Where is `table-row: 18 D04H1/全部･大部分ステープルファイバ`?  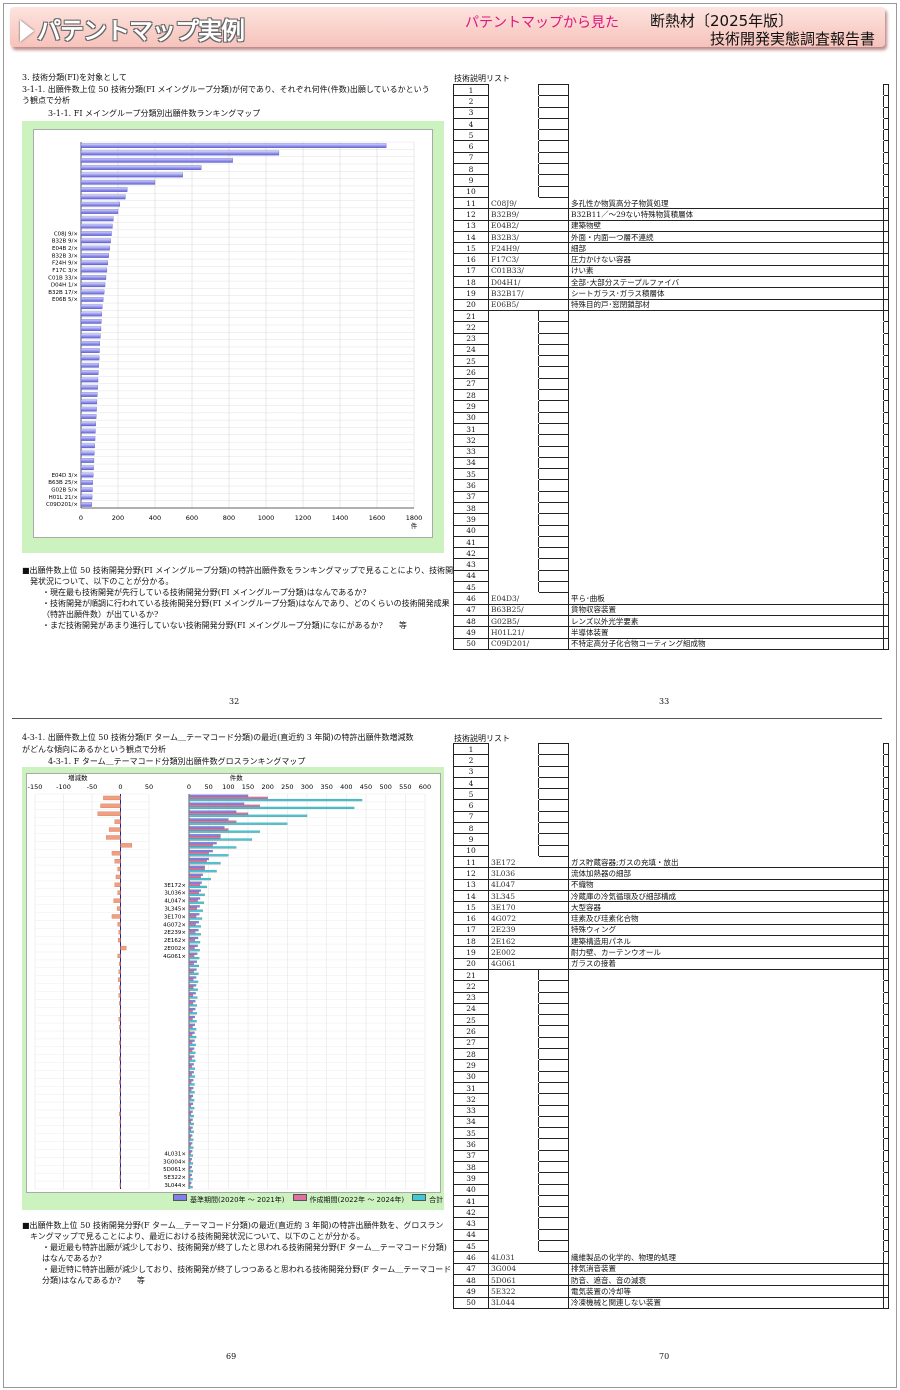 table-row: 18 D04H1/全部･大部分ステープルファイバ is located at coordinates (671, 282).